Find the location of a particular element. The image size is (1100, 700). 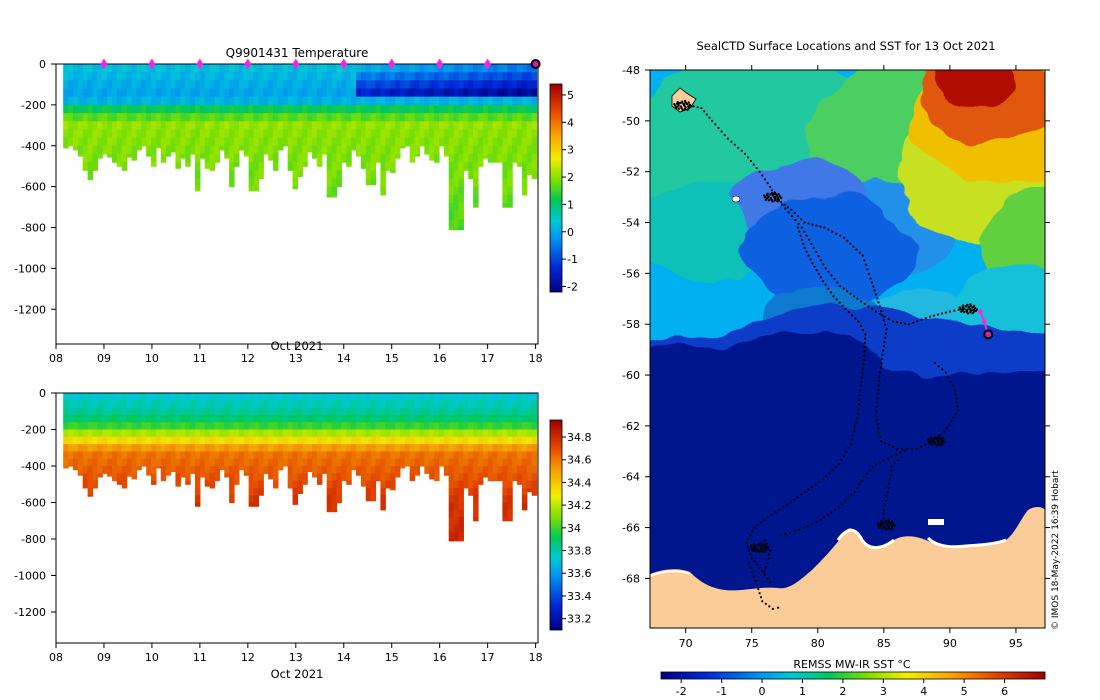

profile-marker is located at coordinates (200, 64).